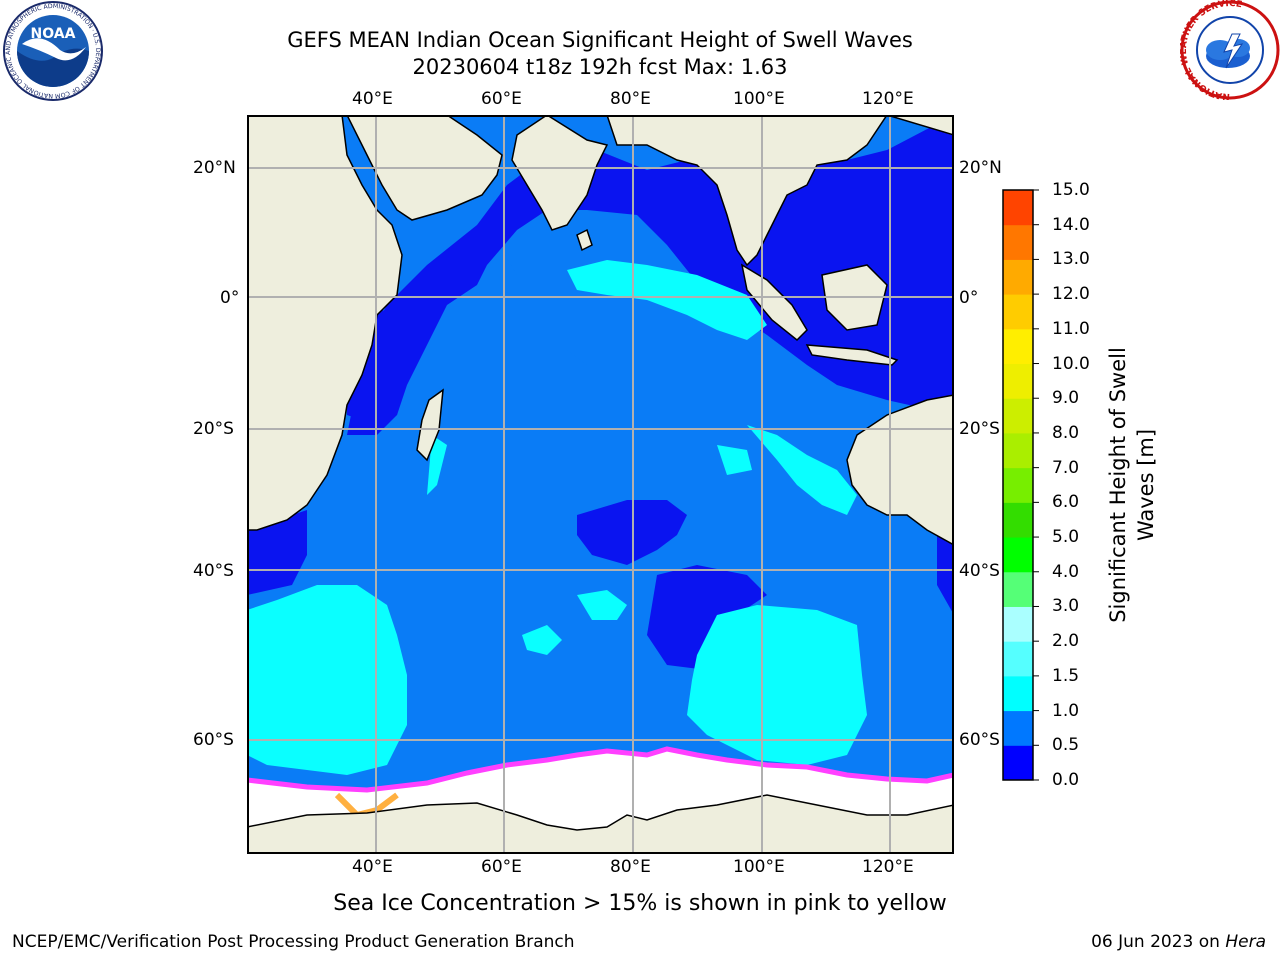 The width and height of the screenshot is (1280, 960). Describe the element at coordinates (1146, 485) in the screenshot. I see `colorbar-title-line2: Waves [m]` at that location.